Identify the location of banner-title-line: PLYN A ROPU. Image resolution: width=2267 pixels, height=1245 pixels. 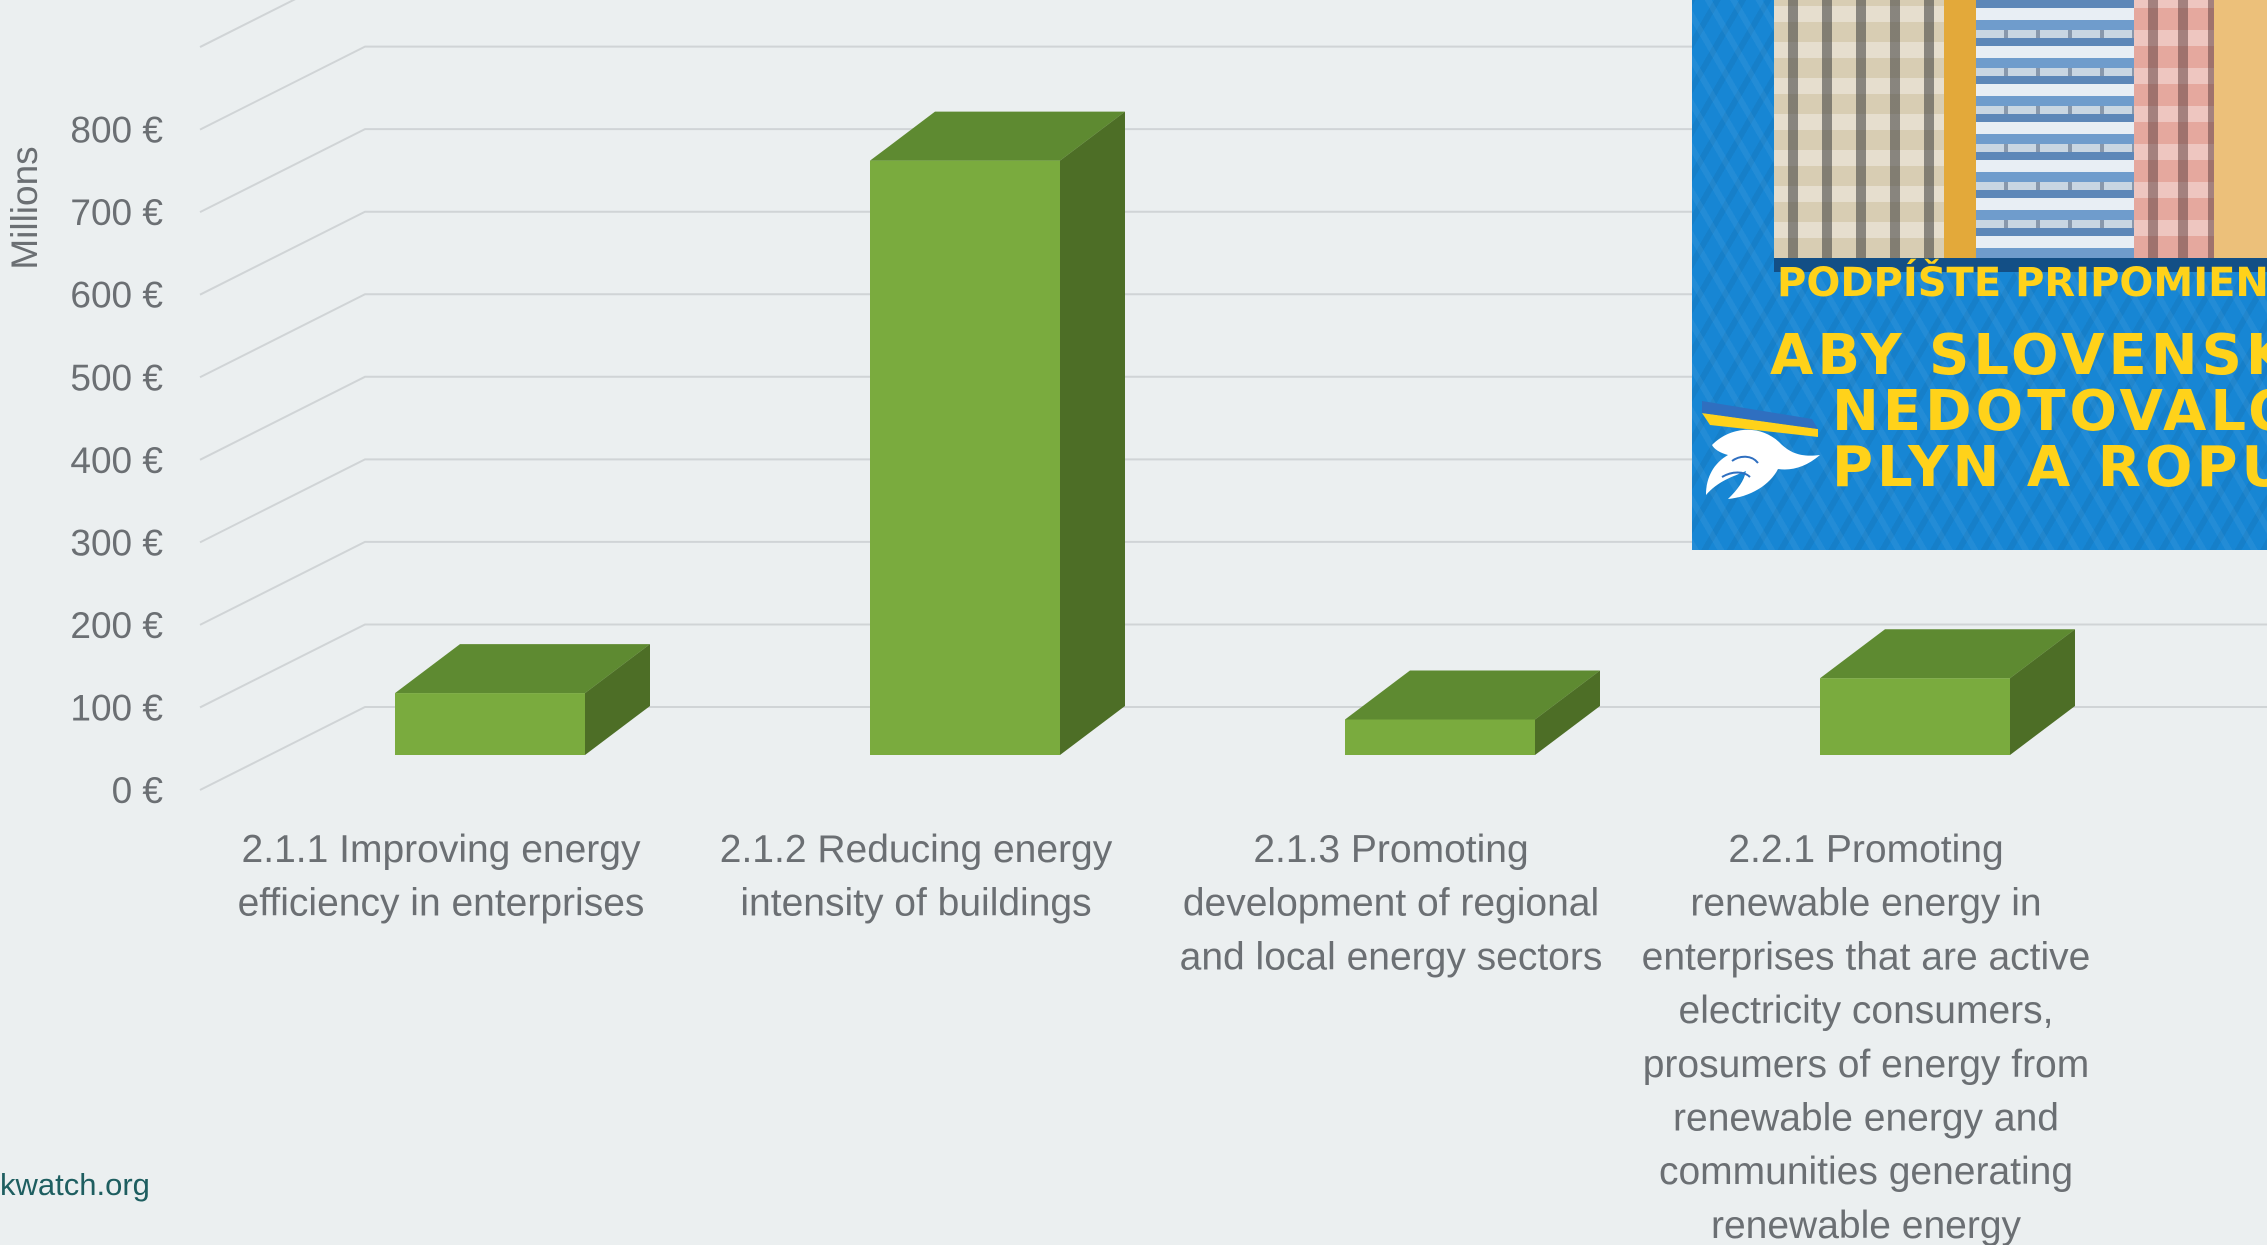
(2049, 467).